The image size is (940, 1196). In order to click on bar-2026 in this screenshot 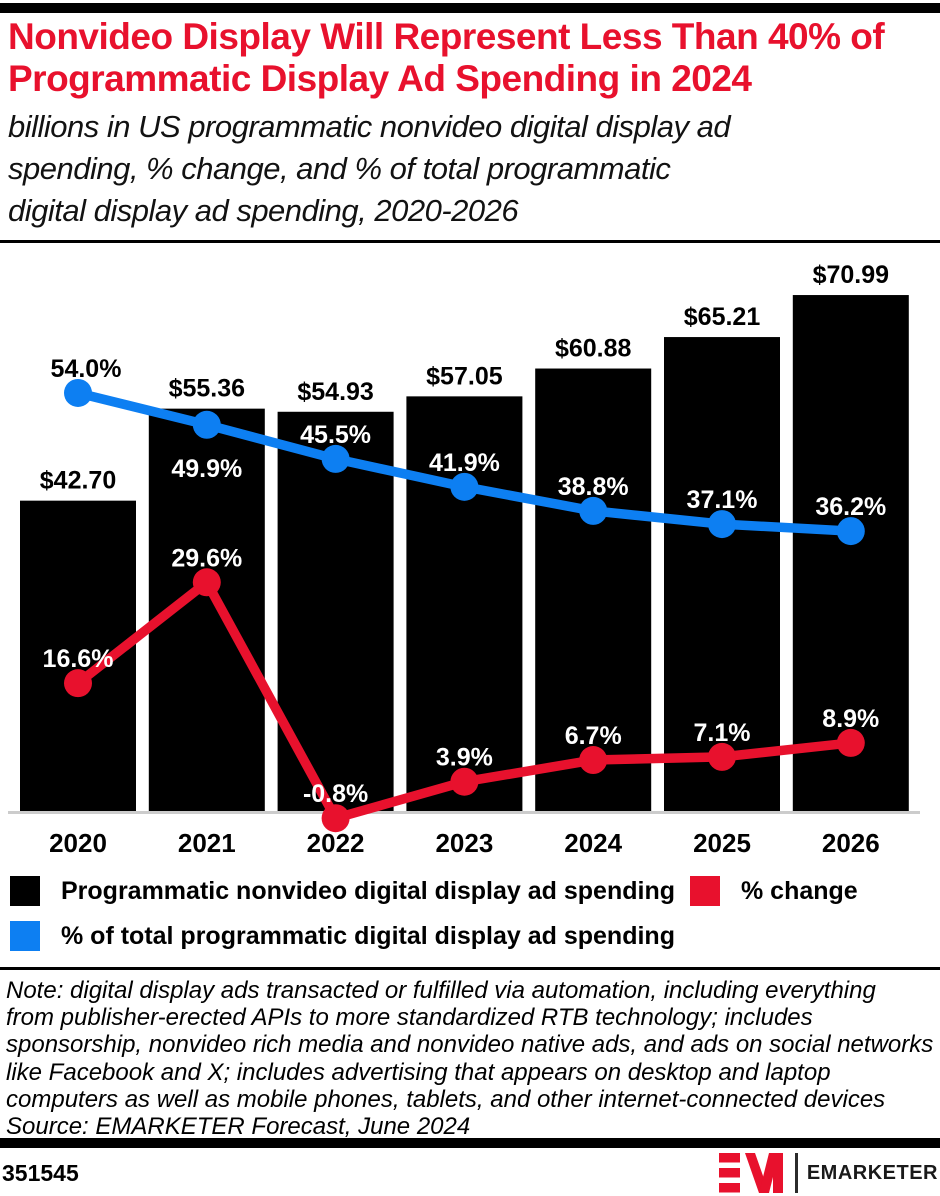, I will do `click(850, 553)`.